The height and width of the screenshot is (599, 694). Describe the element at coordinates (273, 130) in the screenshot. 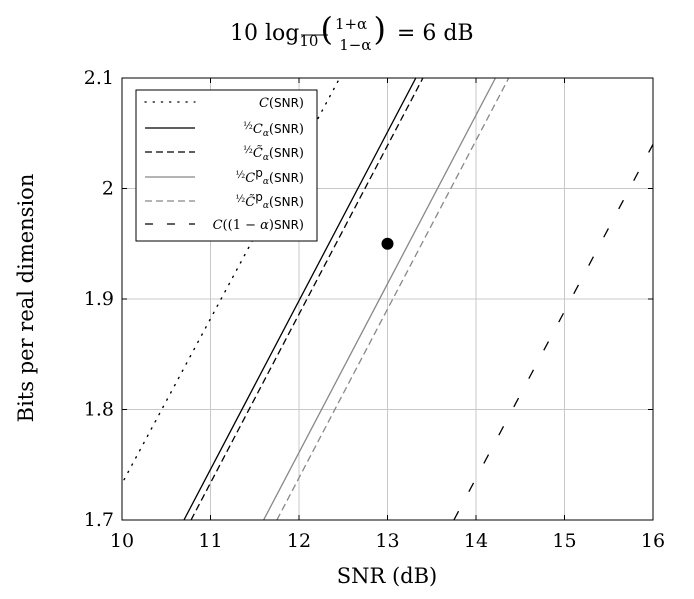

I see `legend-label-1: ½Cα(SNR)` at that location.